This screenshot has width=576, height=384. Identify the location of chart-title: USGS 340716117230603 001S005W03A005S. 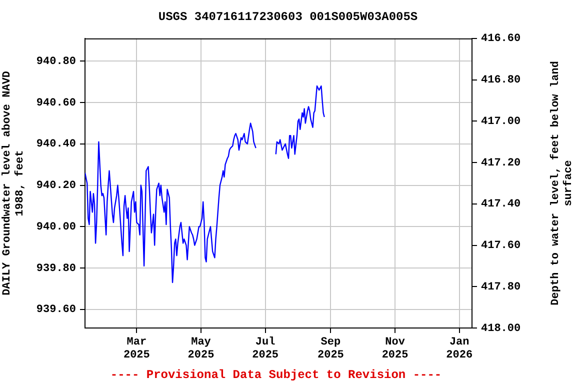
(288, 17).